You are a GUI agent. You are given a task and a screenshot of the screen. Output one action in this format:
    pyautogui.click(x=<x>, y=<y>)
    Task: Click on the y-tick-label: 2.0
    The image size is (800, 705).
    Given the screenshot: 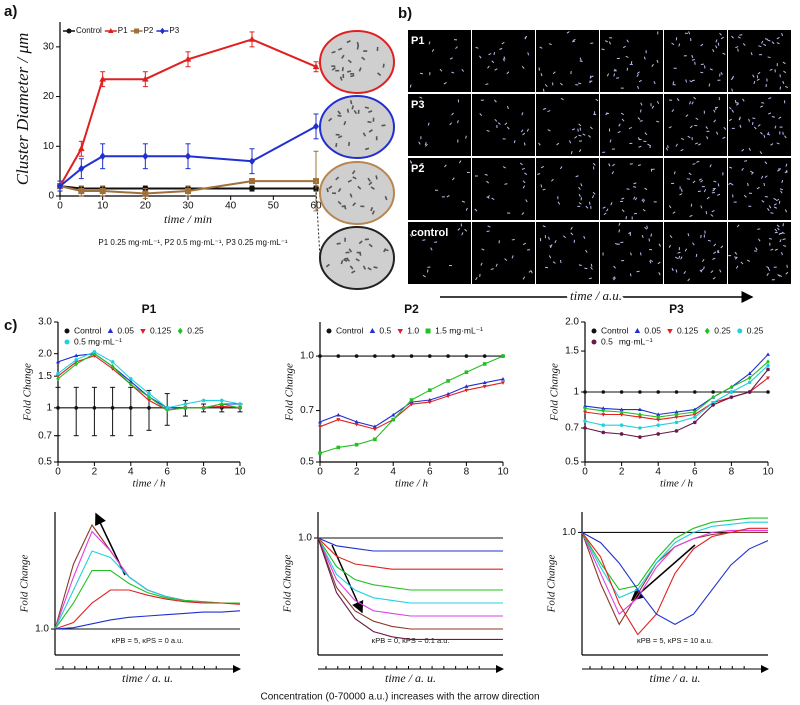 What is the action you would take?
    pyautogui.click(x=572, y=322)
    